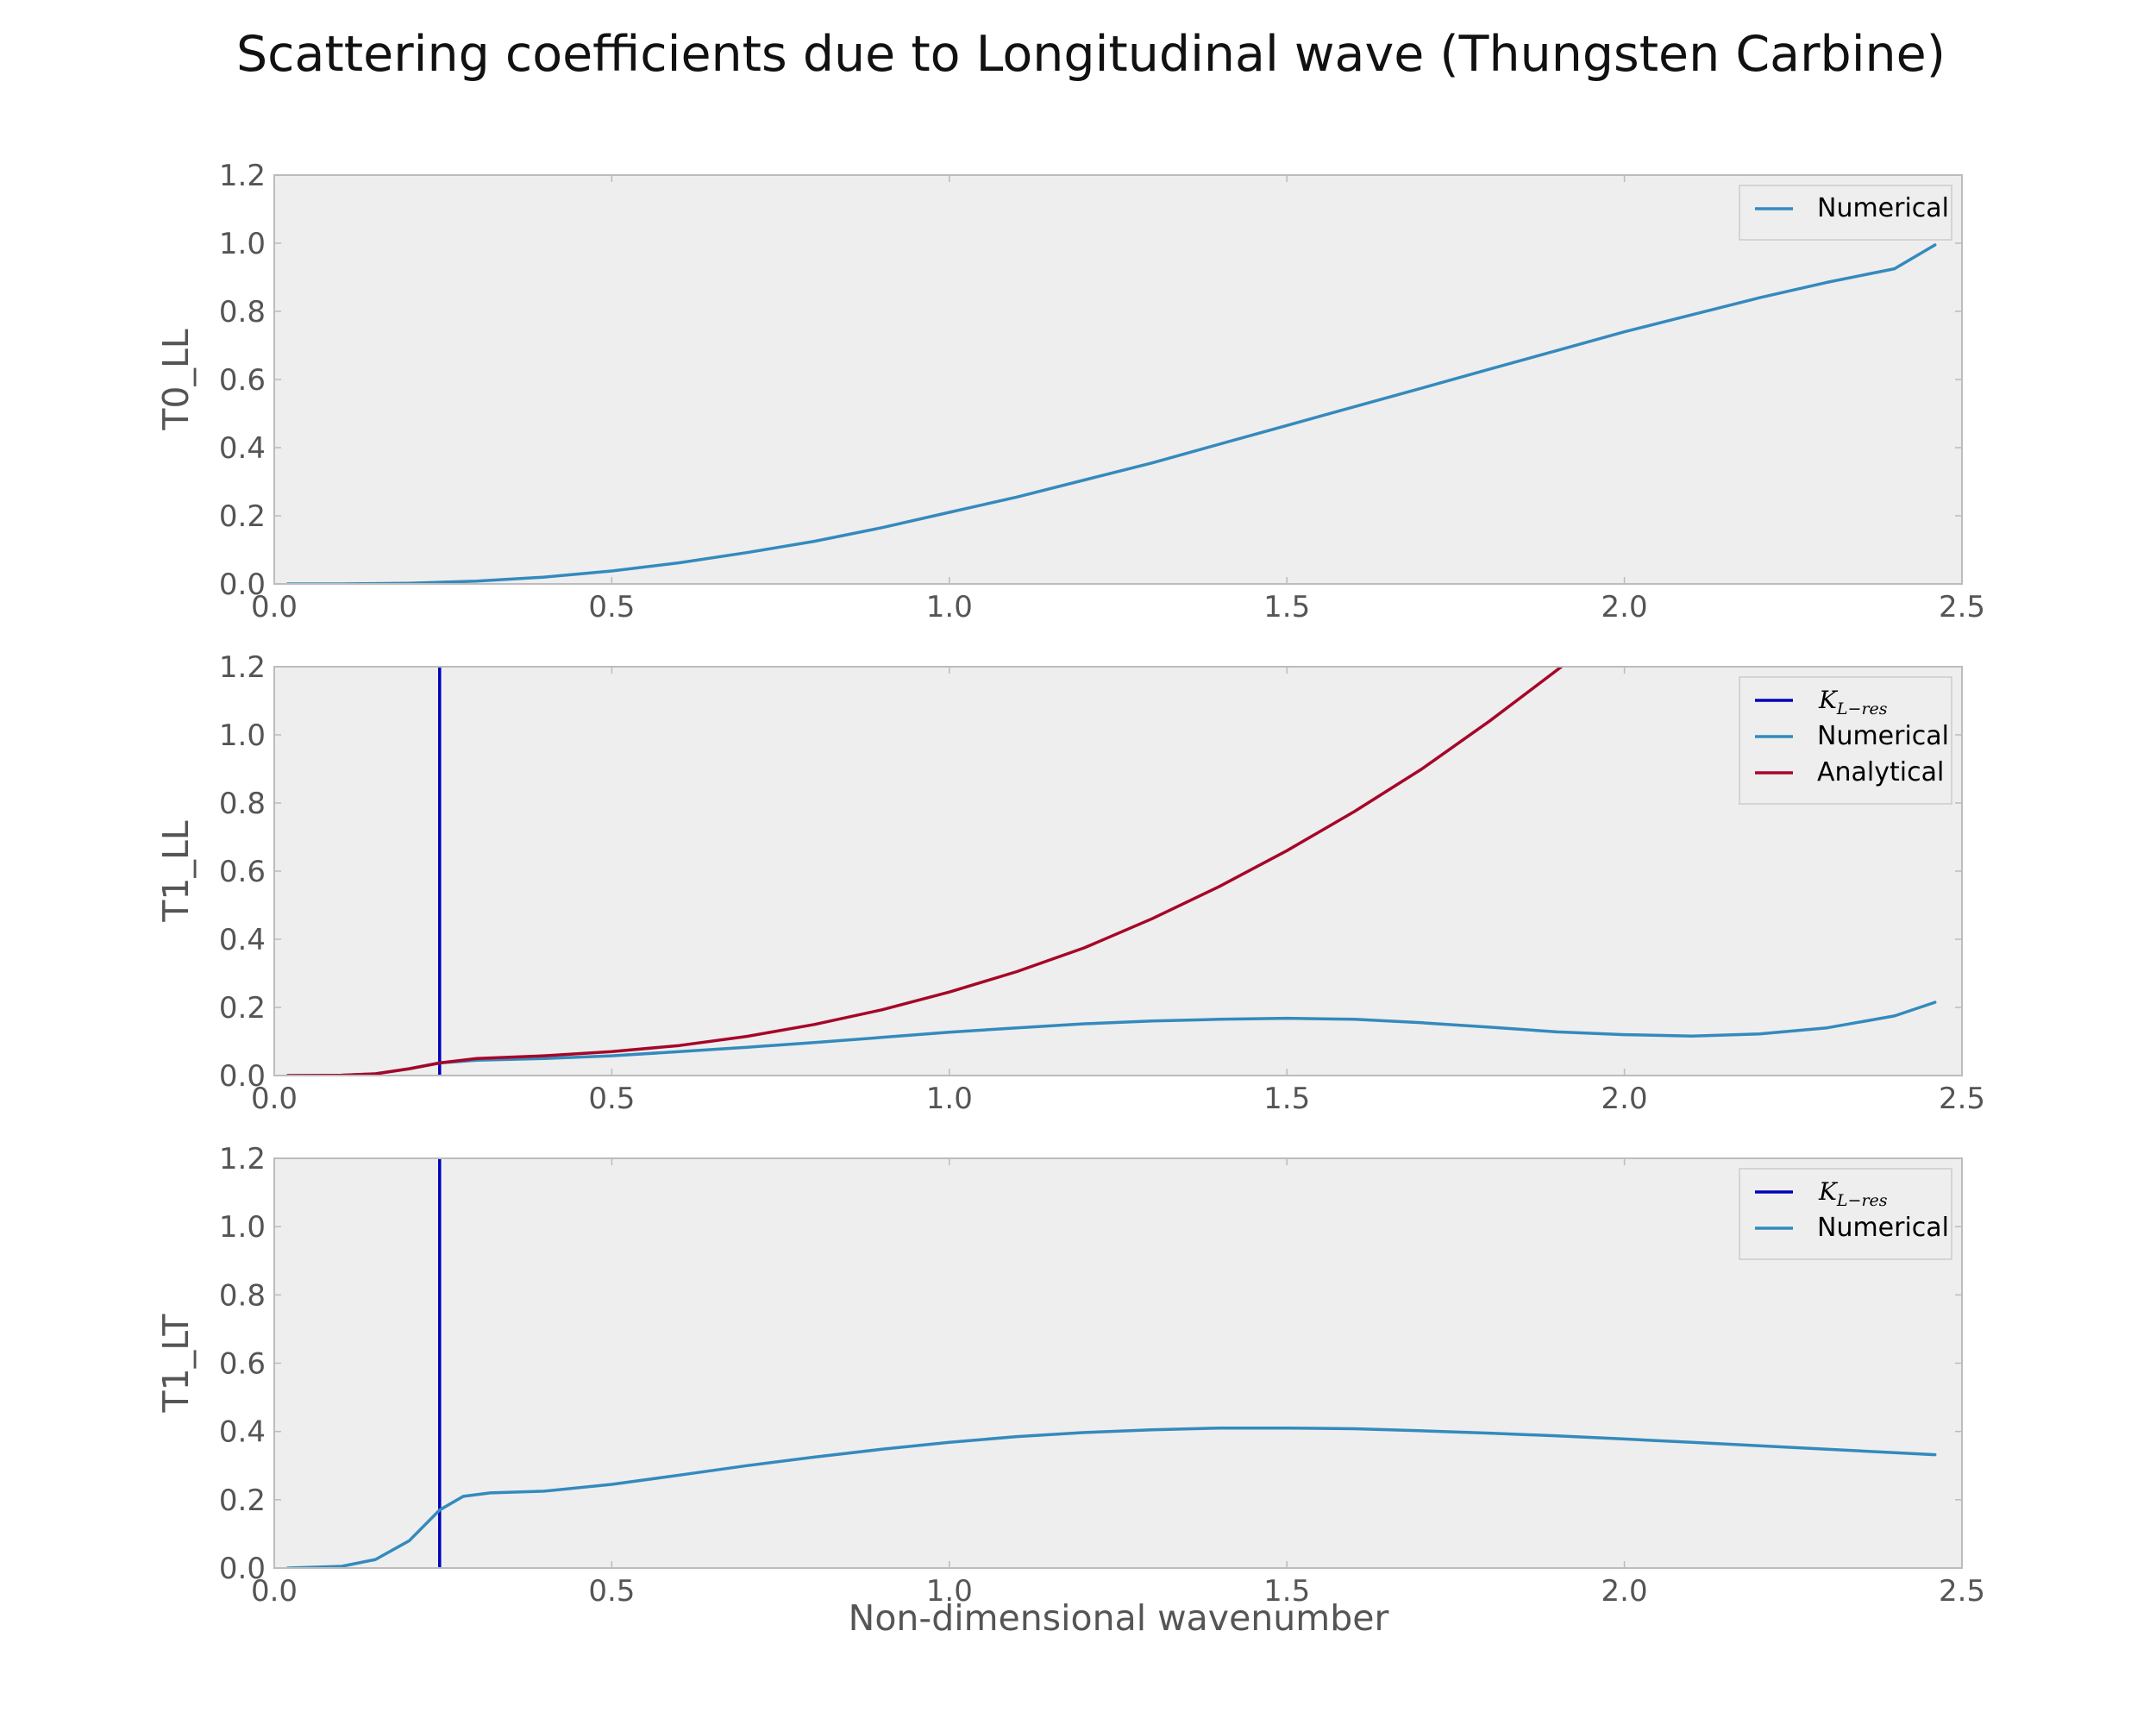 The height and width of the screenshot is (1725, 2156). Describe the element at coordinates (1119, 1618) in the screenshot. I see `x-axis-label: Non-dimensional wavenumber` at that location.